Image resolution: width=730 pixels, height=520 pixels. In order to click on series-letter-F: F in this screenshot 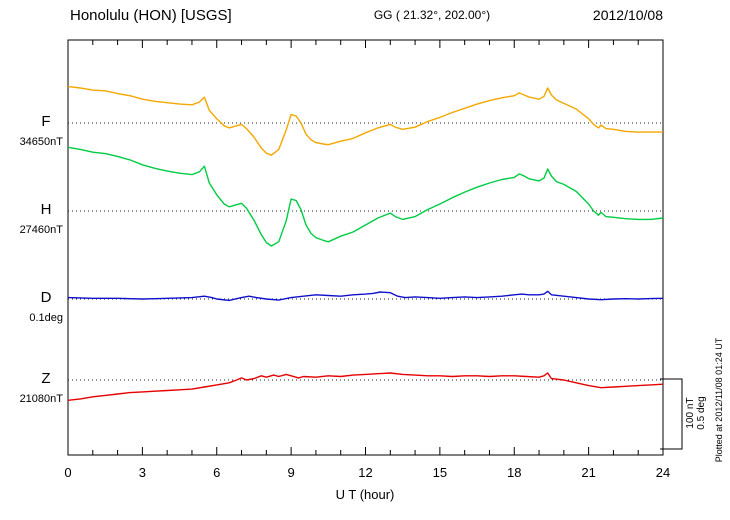, I will do `click(45, 121)`.